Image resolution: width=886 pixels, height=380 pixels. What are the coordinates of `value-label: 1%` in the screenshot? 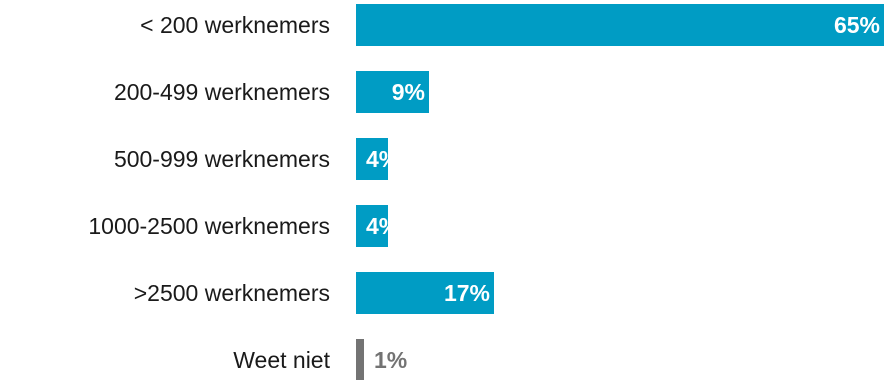 It's located at (390, 360).